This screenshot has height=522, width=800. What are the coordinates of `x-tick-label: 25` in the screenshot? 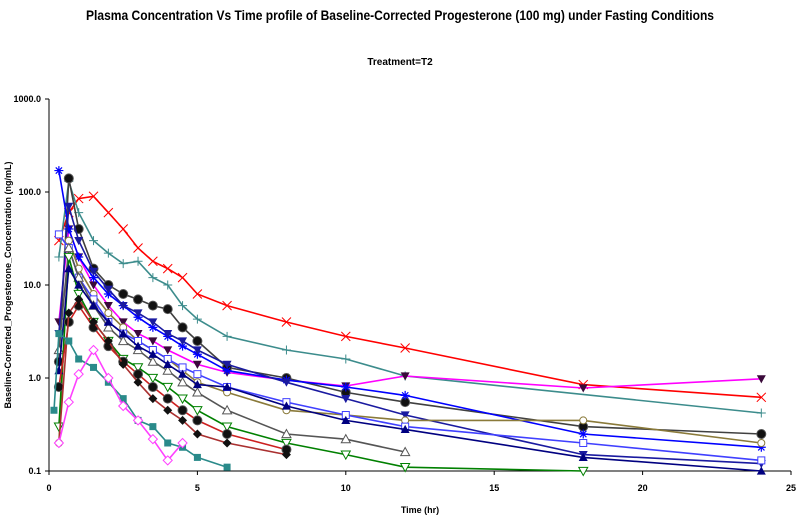 It's located at (791, 488).